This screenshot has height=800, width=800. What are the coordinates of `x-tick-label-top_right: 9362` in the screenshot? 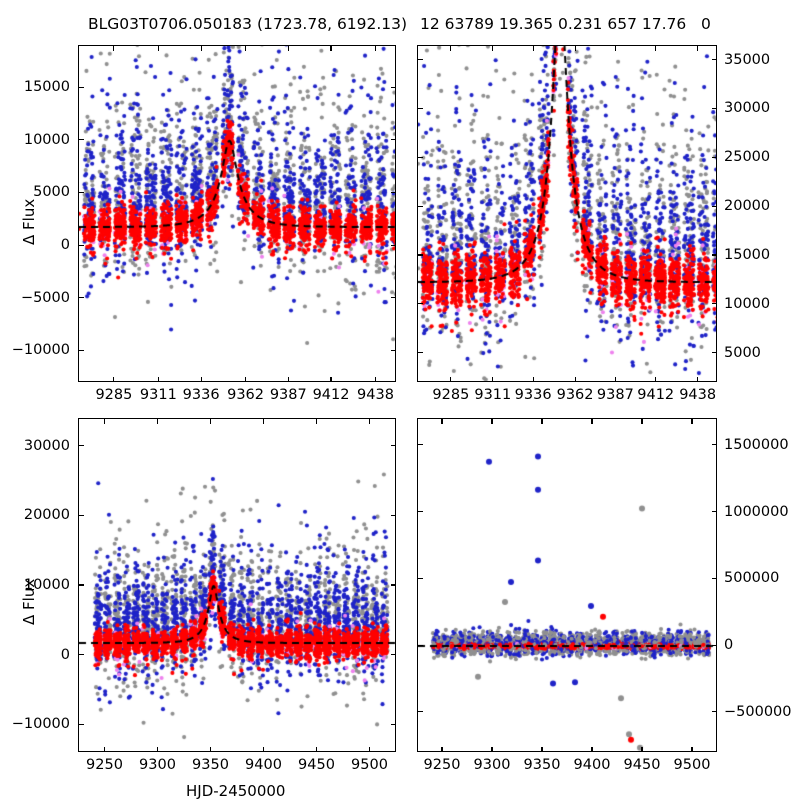 It's located at (575, 395).